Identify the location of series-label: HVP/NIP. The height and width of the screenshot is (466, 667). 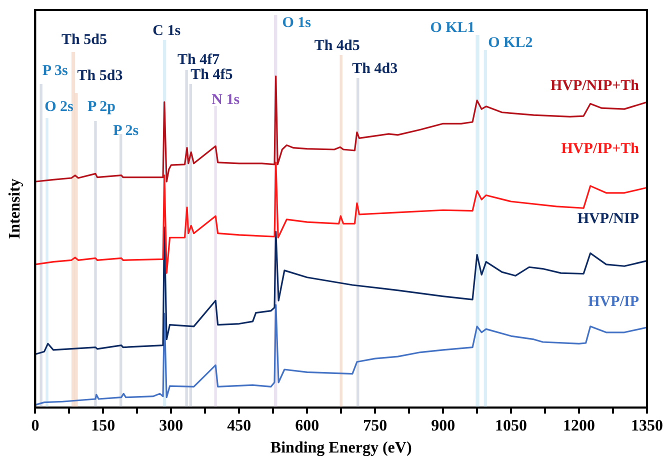
(608, 219).